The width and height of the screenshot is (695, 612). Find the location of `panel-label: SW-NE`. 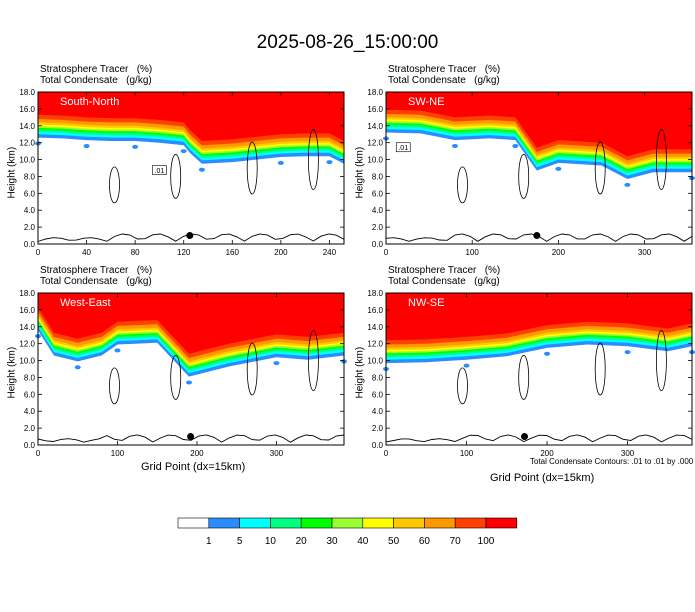

panel-label: SW-NE is located at coordinates (426, 102).